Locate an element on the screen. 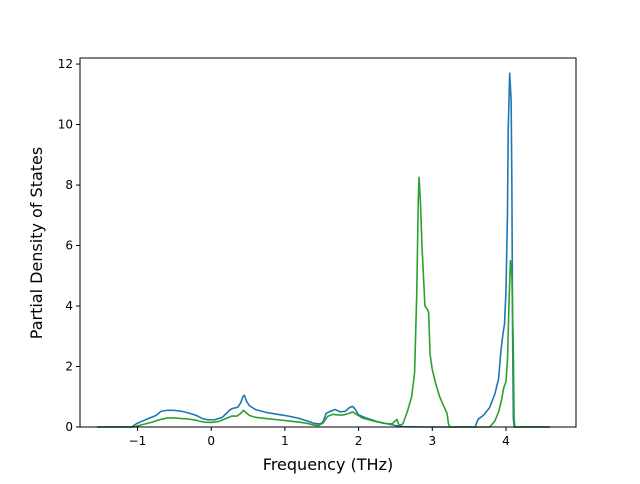 The image size is (640, 484). x-tick-label: 2 is located at coordinates (359, 441).